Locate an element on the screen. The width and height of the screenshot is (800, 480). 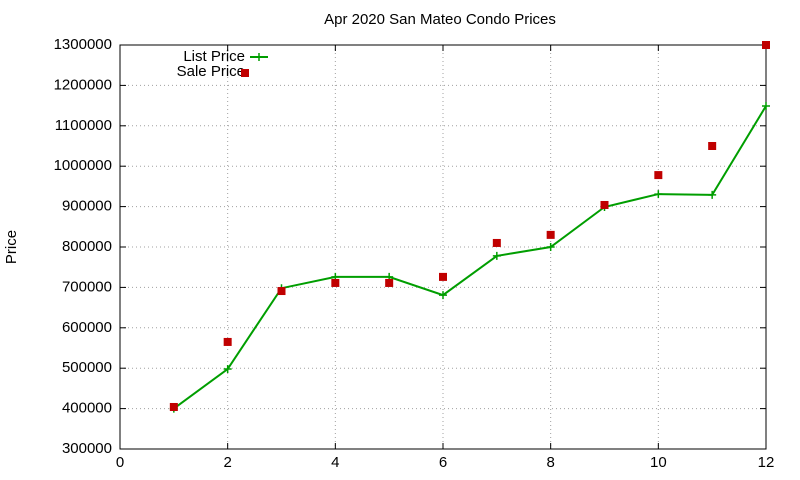
y-tick-label: 600000 is located at coordinates (87, 327).